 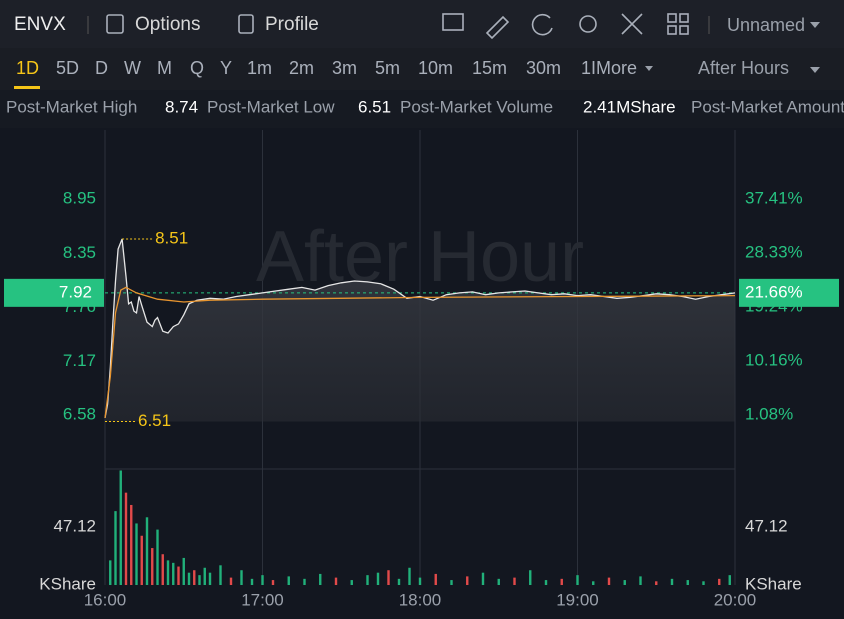 What do you see at coordinates (197, 68) in the screenshot?
I see `timeframe: Q` at bounding box center [197, 68].